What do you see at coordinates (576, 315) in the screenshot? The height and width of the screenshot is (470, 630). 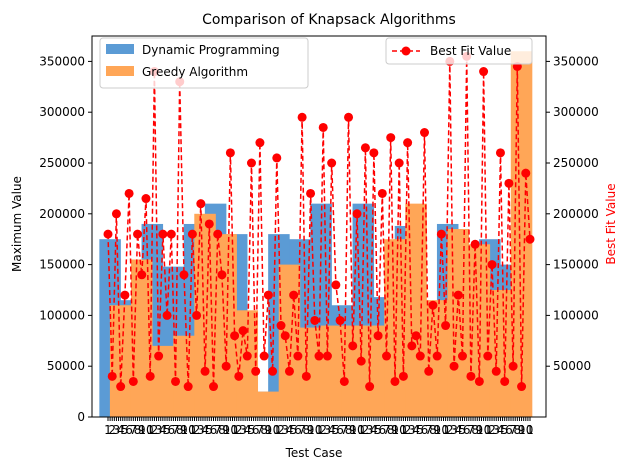 I see `y-tick-label-right: 100000` at bounding box center [576, 315].